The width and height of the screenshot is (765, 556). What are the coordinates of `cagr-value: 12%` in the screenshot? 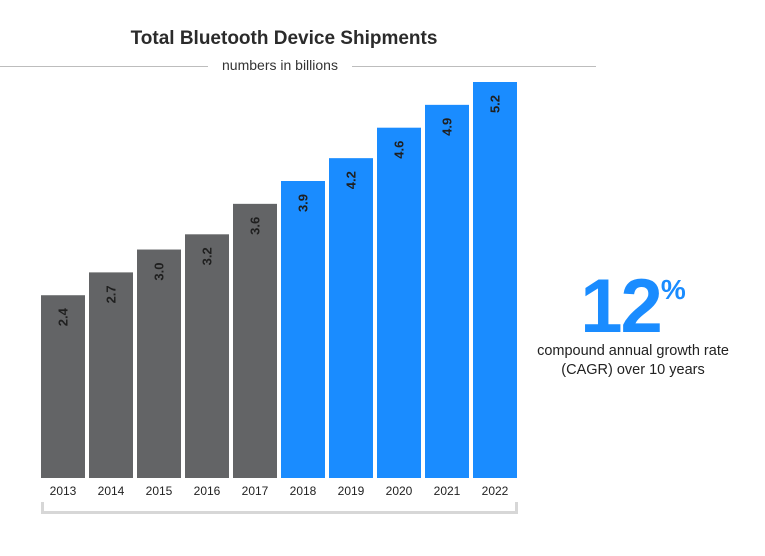 It's located at (633, 307).